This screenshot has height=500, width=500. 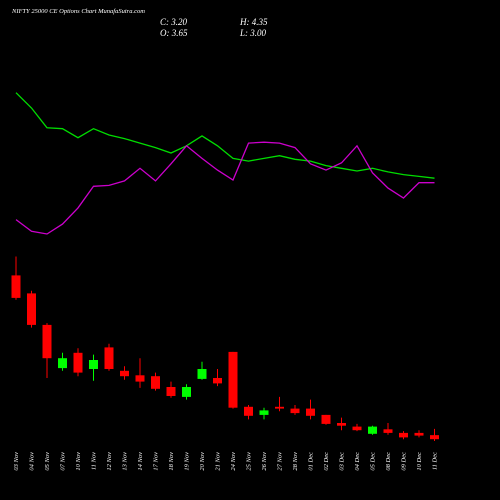 What do you see at coordinates (419, 461) in the screenshot?
I see `x-tick-label: 10 Dec` at bounding box center [419, 461].